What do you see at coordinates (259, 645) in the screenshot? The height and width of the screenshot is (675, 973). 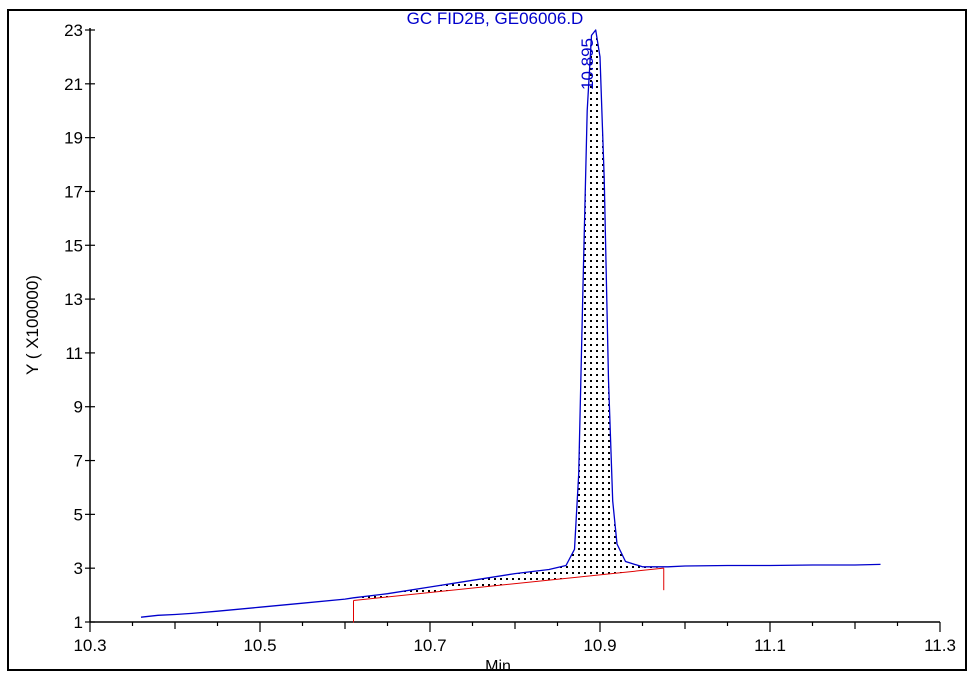 I see `x-tick-label: 10.5` at bounding box center [259, 645].